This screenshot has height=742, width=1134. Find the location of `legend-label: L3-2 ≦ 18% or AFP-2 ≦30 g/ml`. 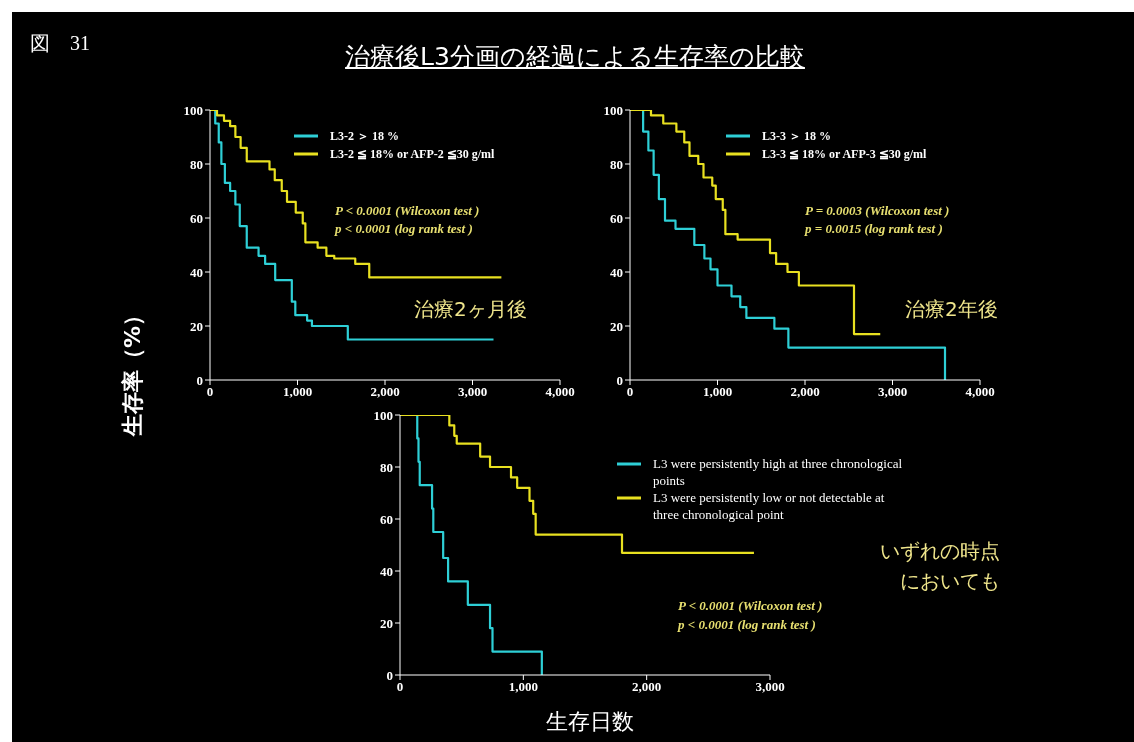

legend-label: L3-2 ≦ 18% or AFP-2 ≦30 g/ml is located at coordinates (412, 154).